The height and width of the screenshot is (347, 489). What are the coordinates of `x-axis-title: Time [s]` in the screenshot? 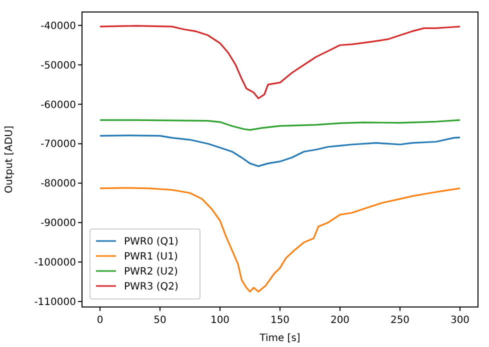 It's located at (279, 338).